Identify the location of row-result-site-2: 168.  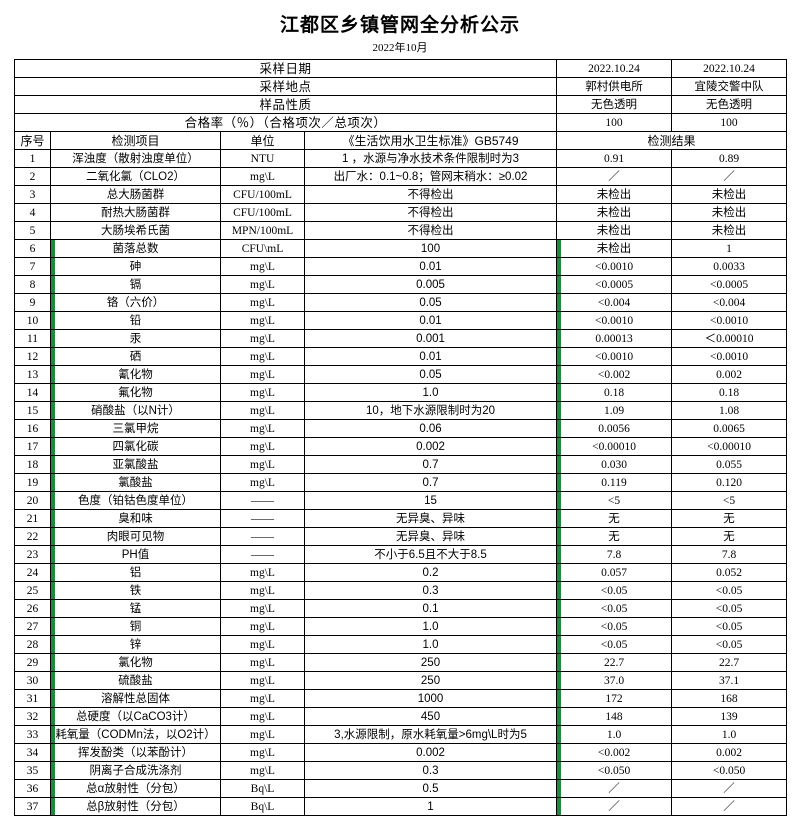
(729, 698).